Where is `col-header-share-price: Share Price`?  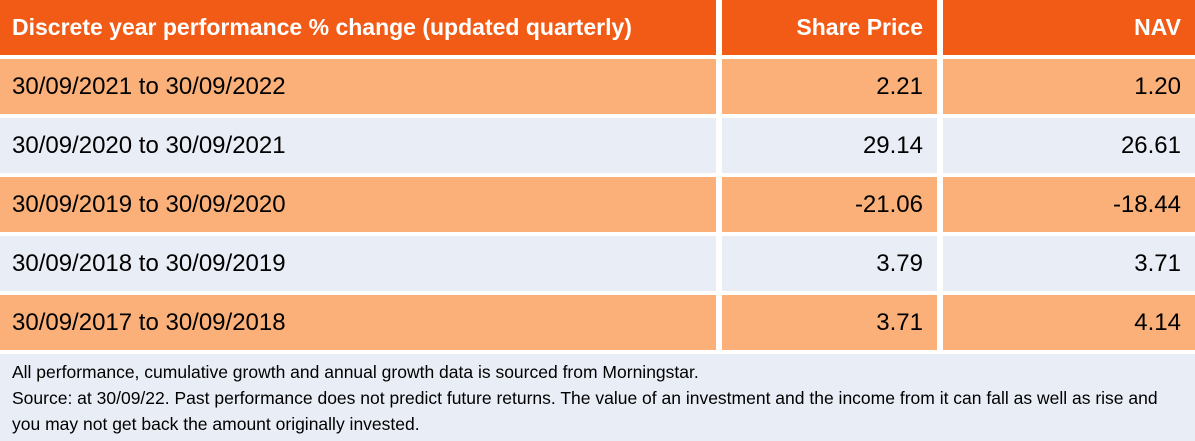 col-header-share-price: Share Price is located at coordinates (829, 27).